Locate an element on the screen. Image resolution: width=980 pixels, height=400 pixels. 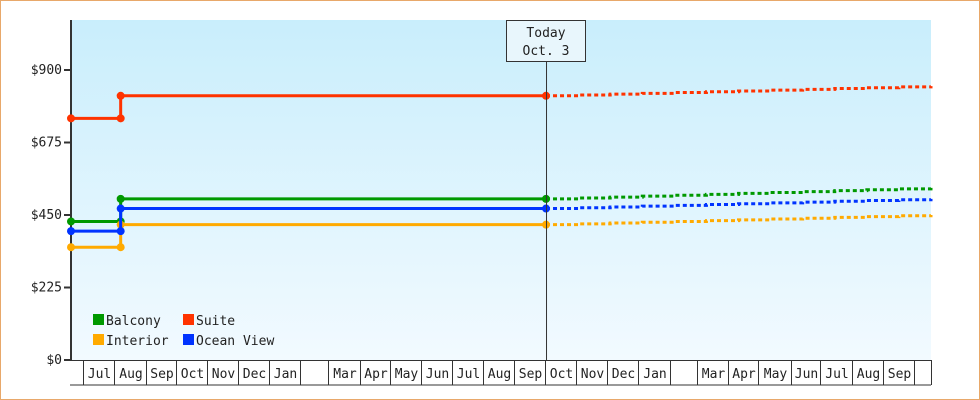
series-projection-balcony is located at coordinates (739, 194).